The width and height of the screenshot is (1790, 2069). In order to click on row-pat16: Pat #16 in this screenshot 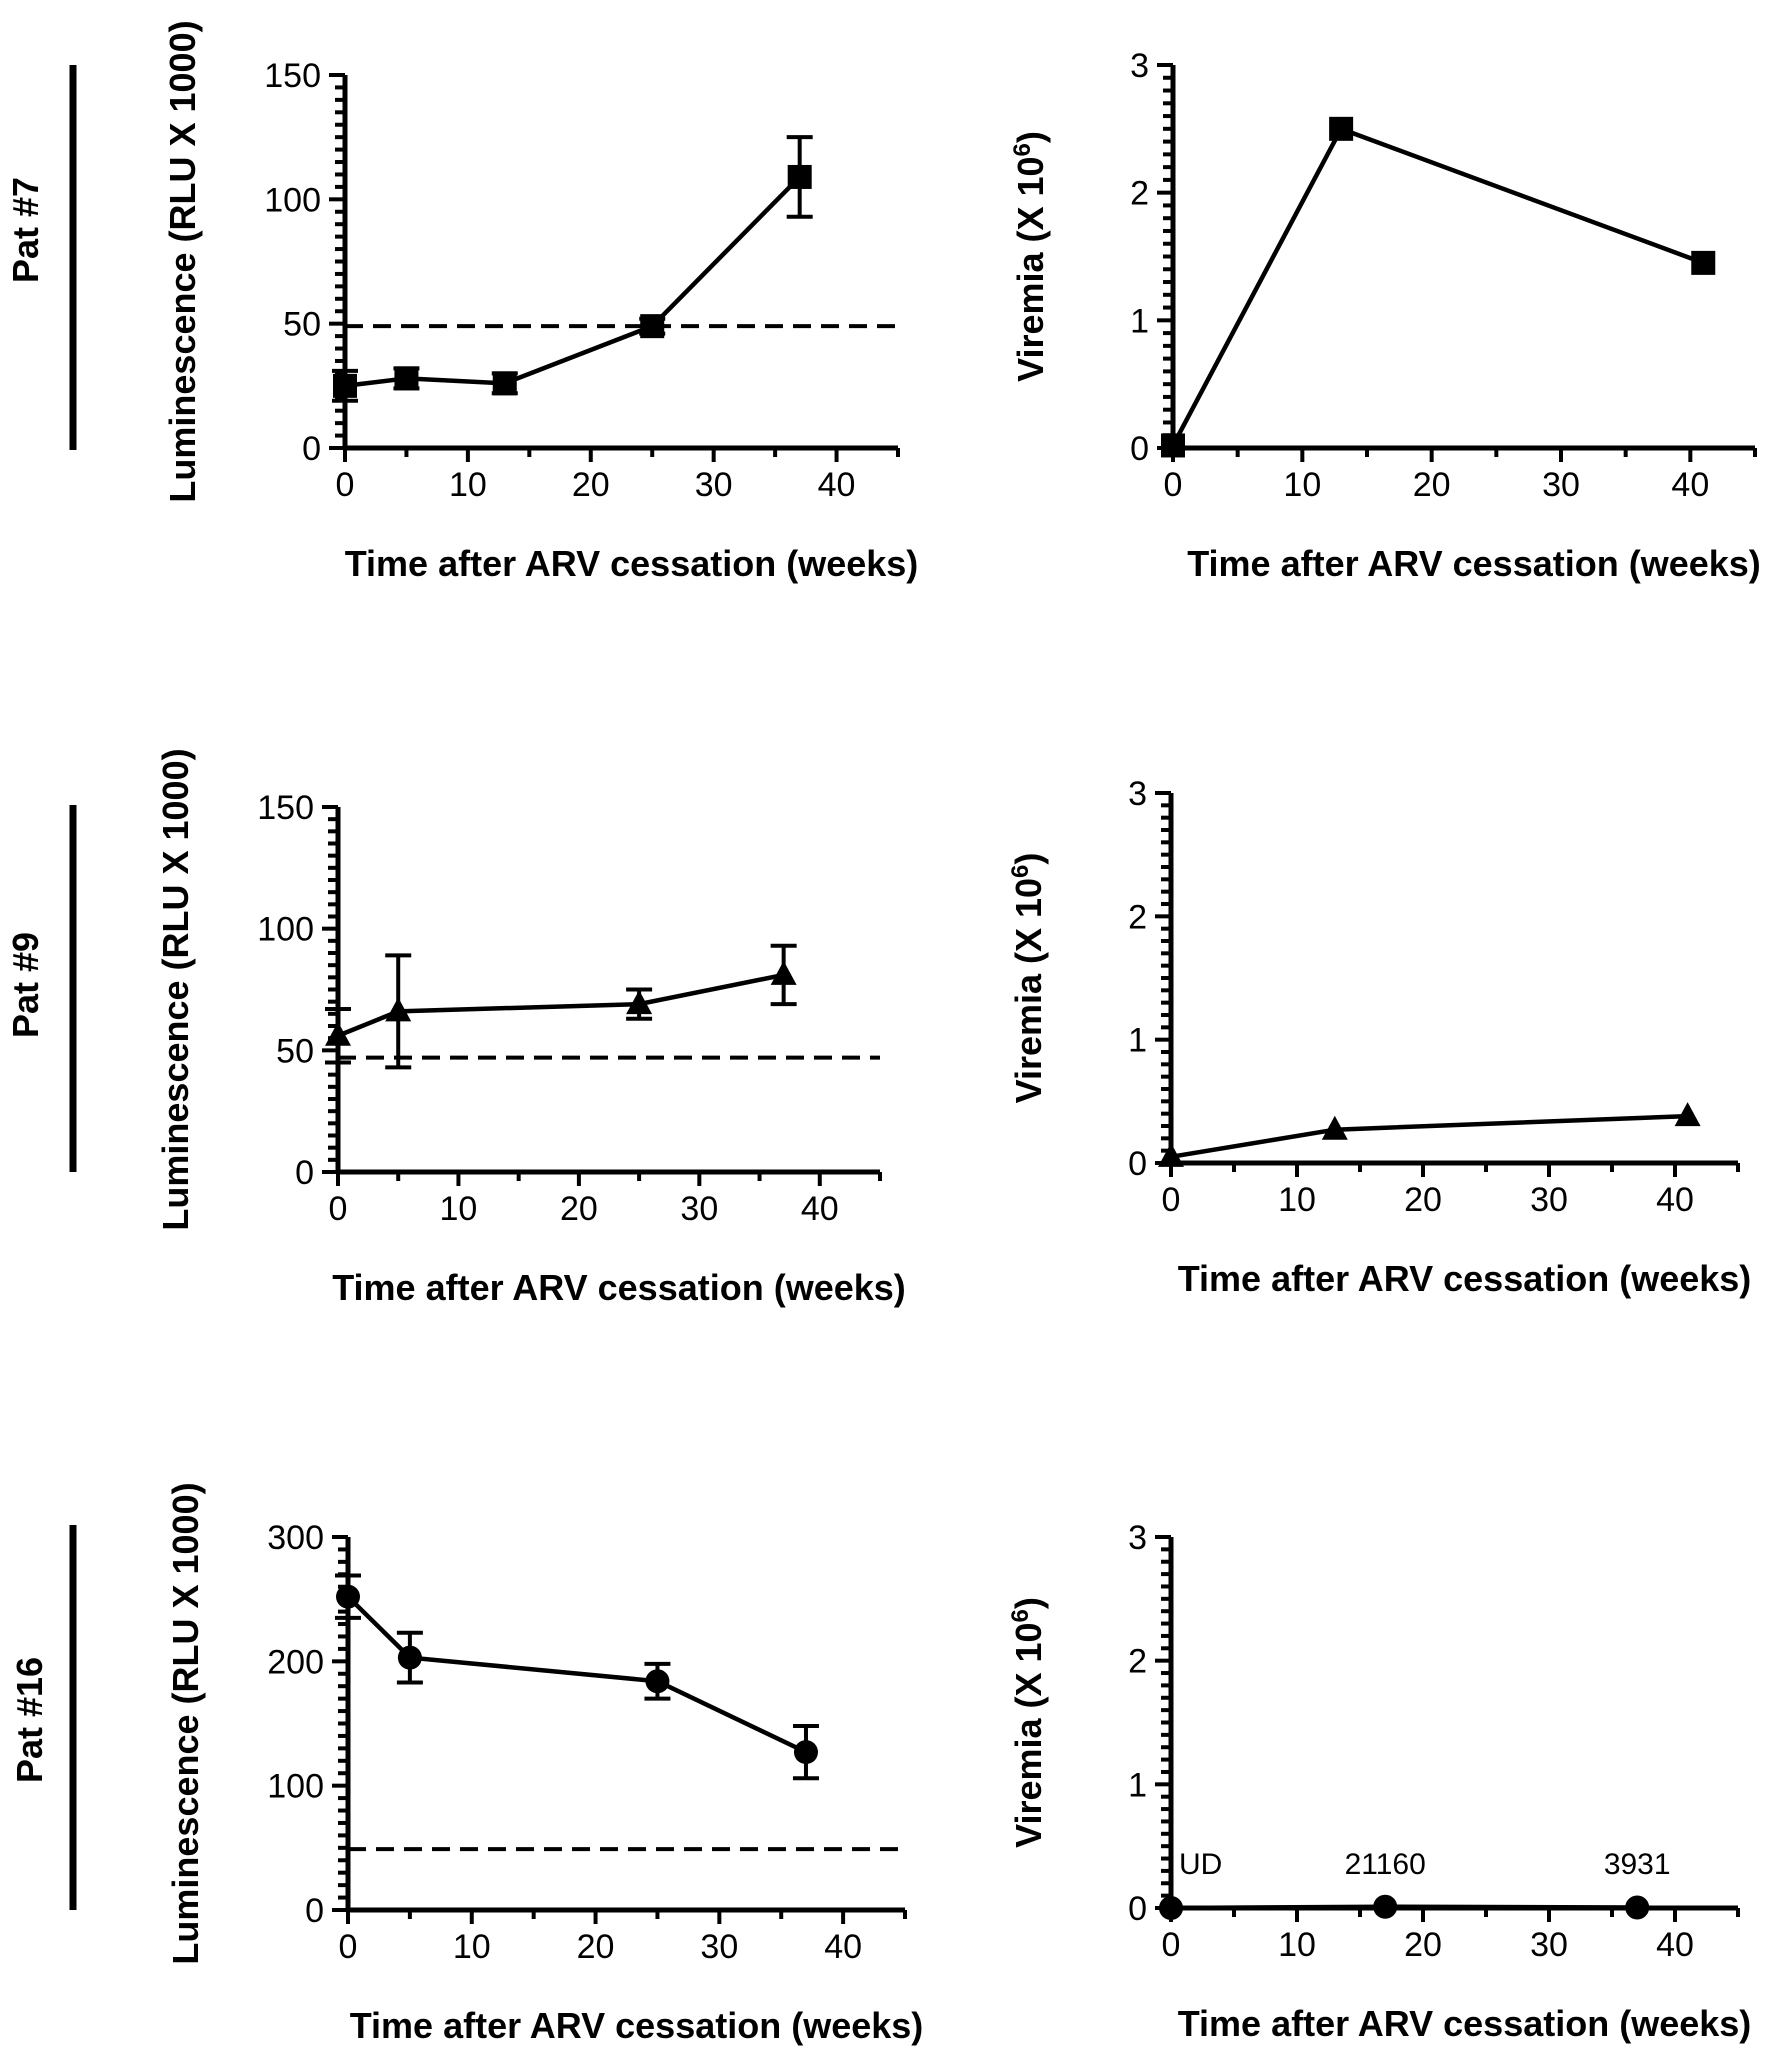, I will do `click(43, 1717)`.